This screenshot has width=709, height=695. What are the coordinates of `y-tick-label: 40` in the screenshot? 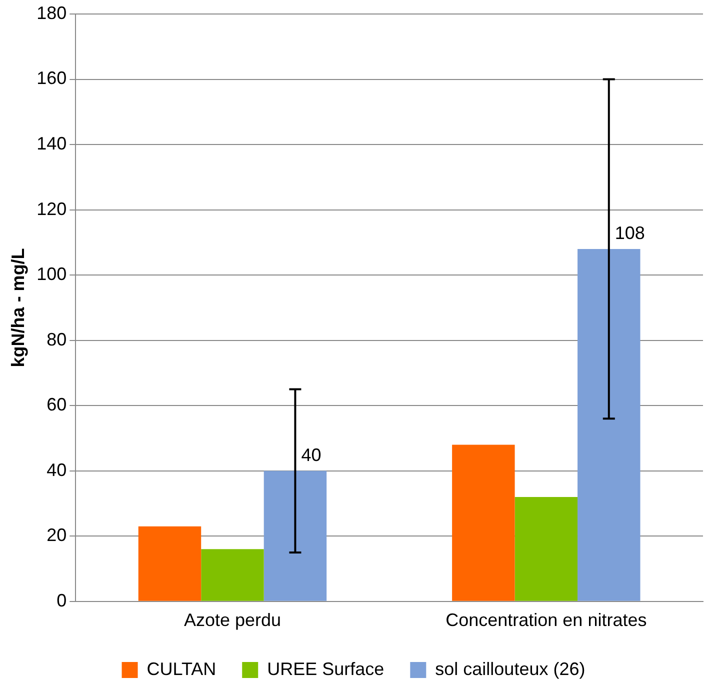 It's located at (56, 470).